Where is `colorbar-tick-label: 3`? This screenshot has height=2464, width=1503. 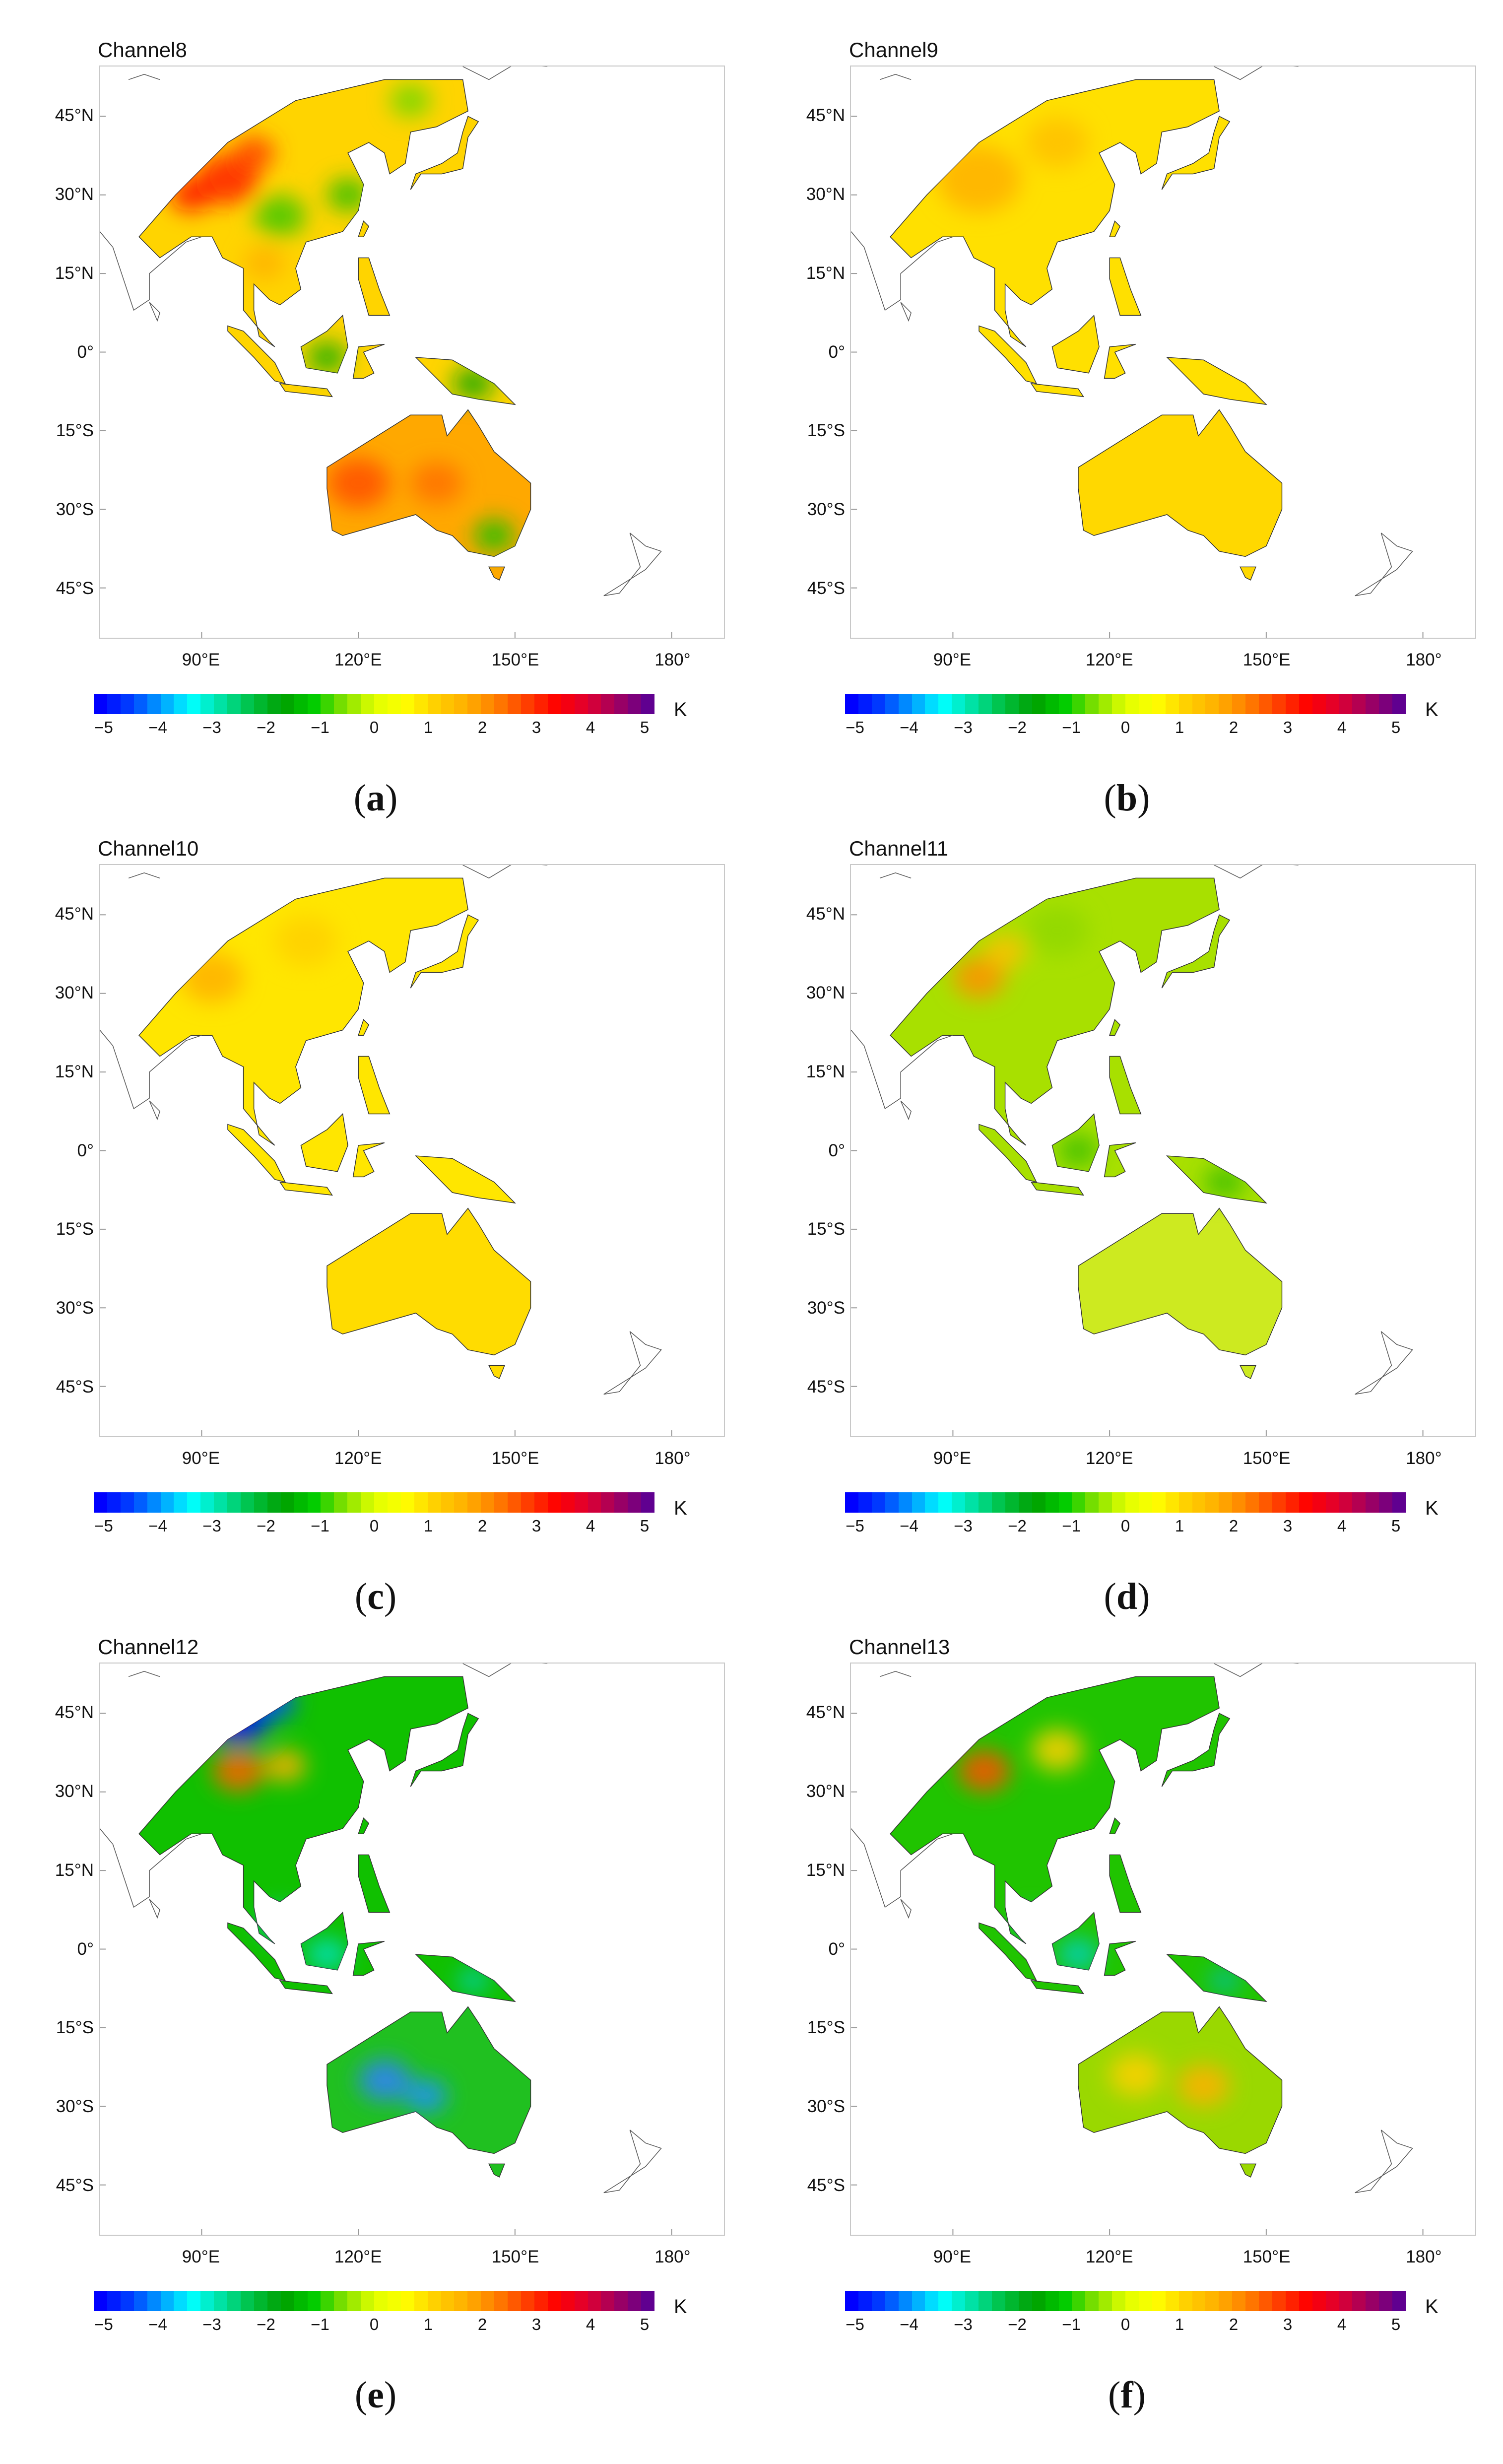 colorbar-tick-label: 3 is located at coordinates (1288, 727).